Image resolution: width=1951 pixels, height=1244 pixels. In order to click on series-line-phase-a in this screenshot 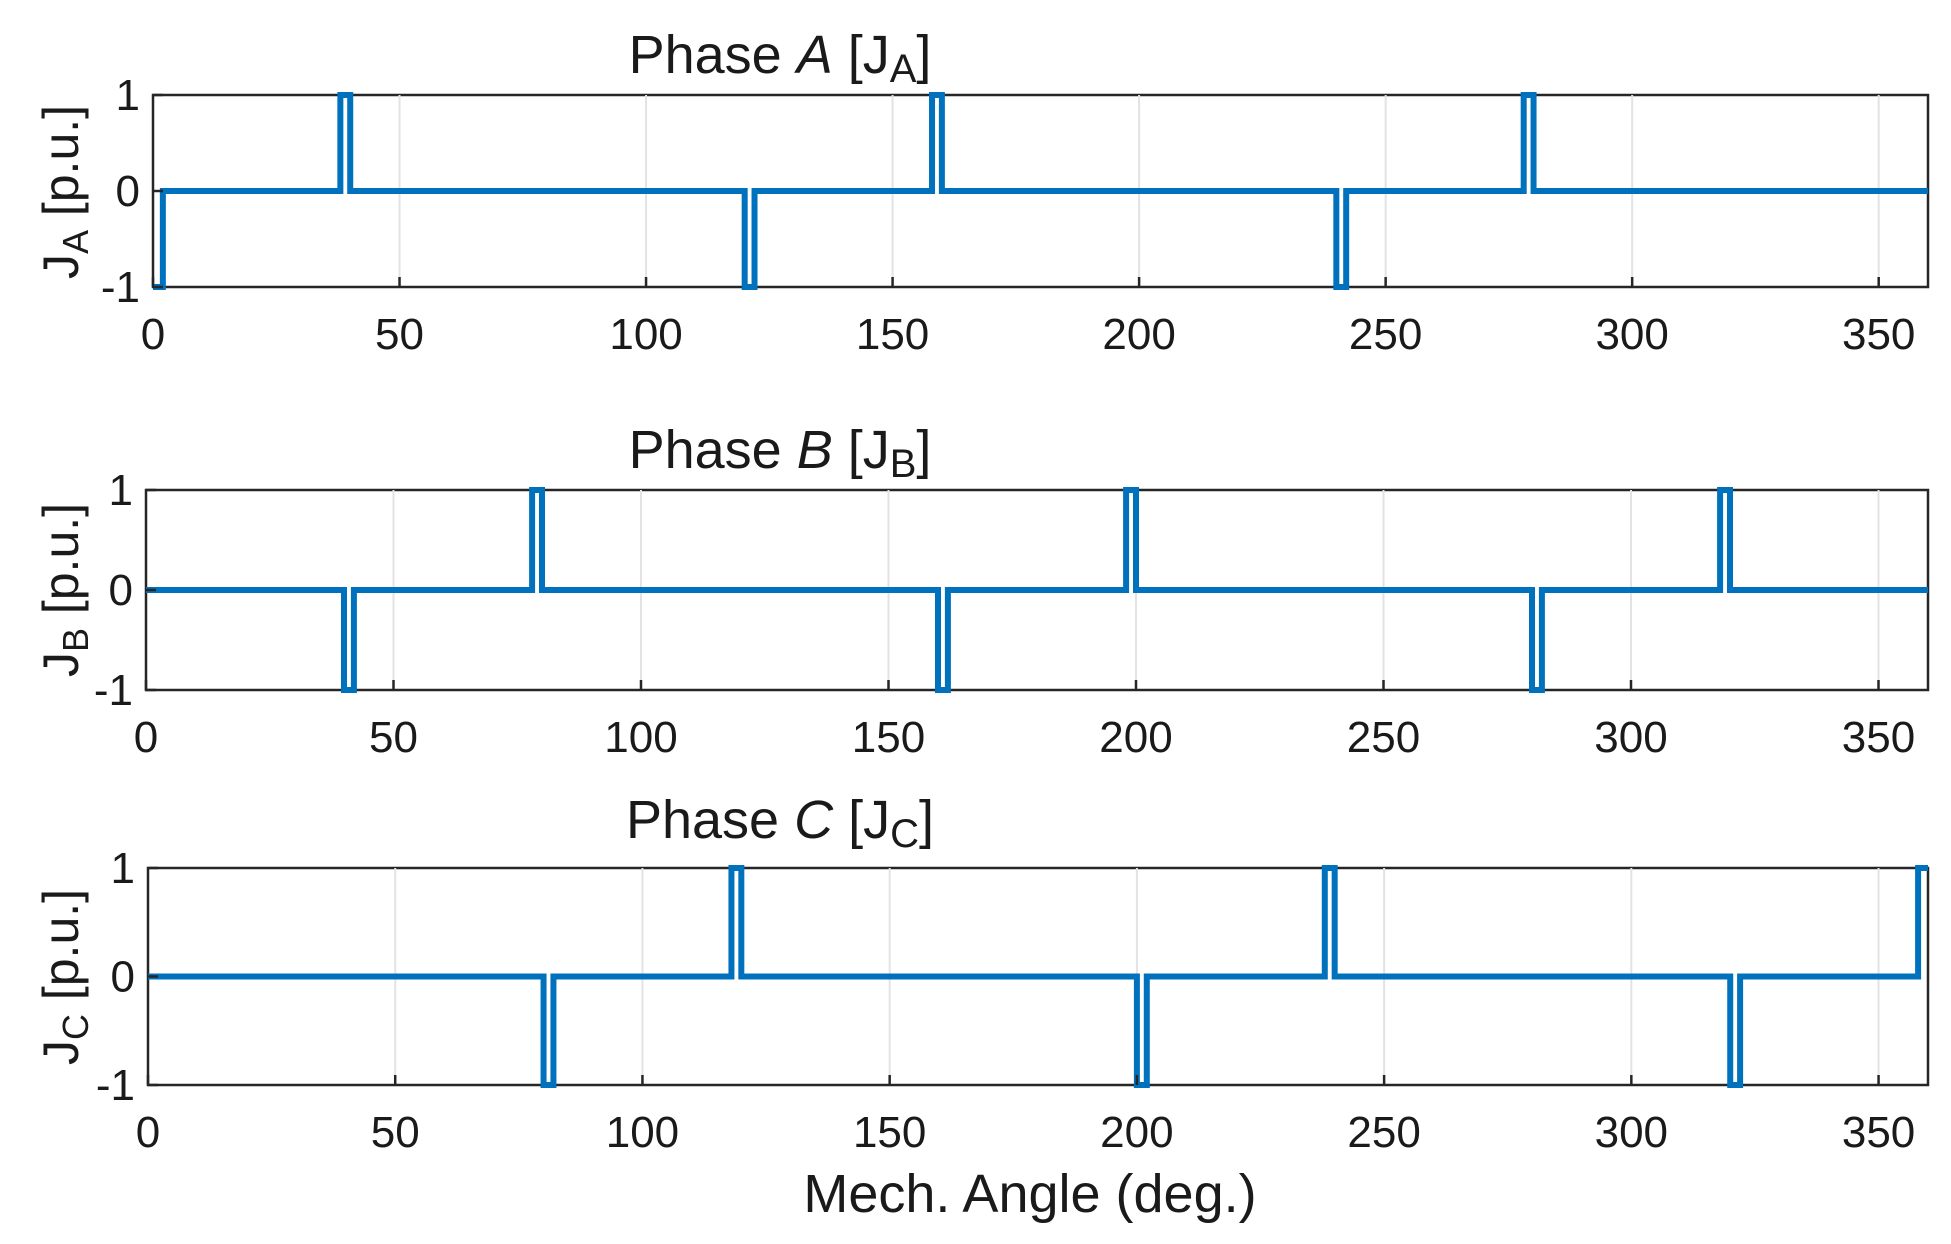, I will do `click(1040, 191)`.